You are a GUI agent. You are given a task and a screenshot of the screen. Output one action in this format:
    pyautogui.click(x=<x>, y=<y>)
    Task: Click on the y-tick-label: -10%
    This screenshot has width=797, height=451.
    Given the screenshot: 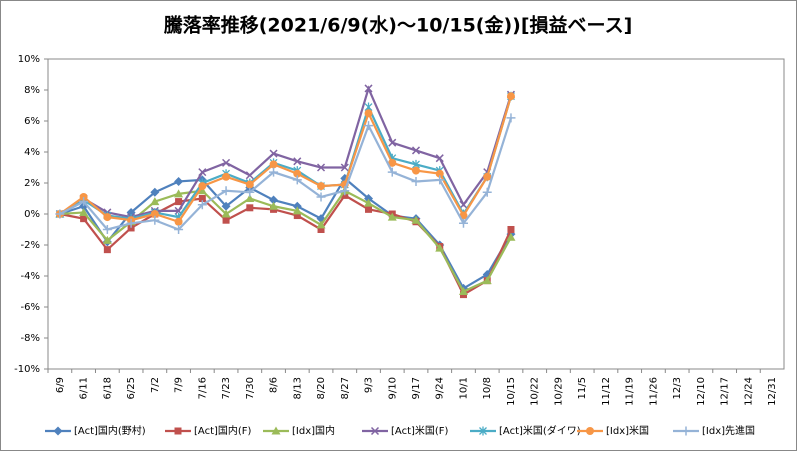 What is the action you would take?
    pyautogui.click(x=27, y=369)
    